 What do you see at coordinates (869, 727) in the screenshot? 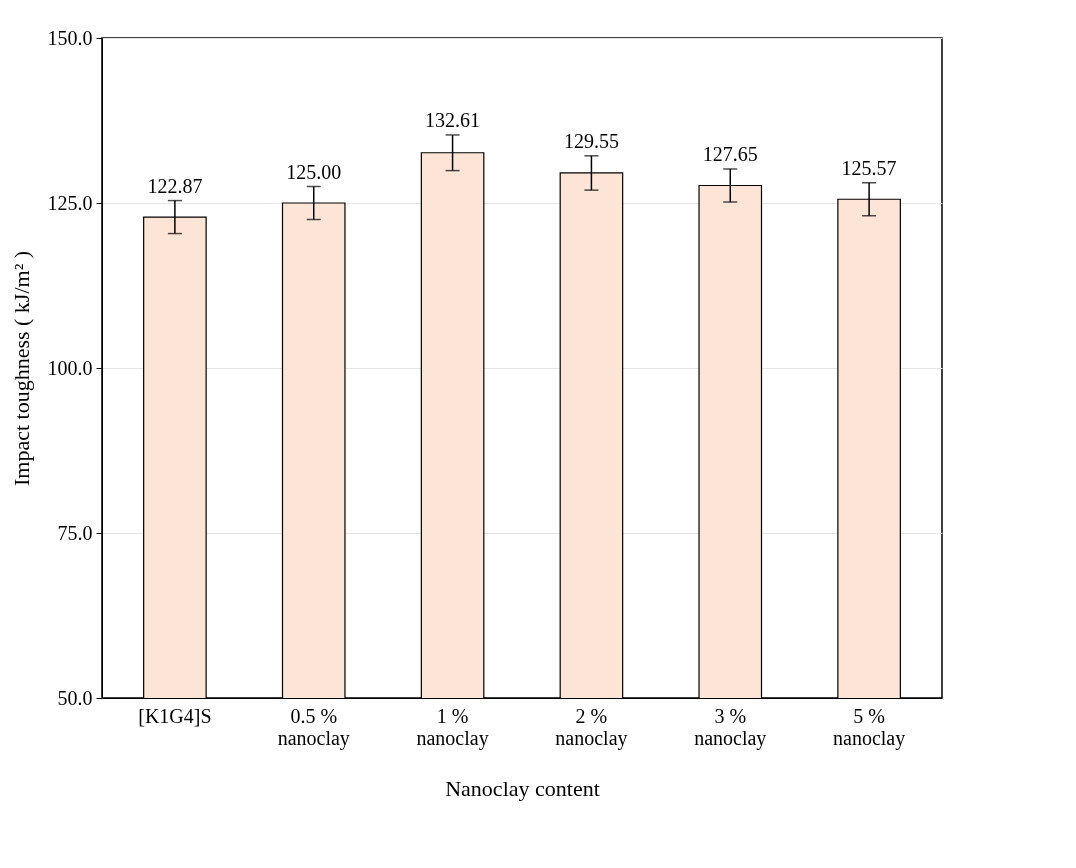
I see `x-tick-label: 5 % nanoclay` at bounding box center [869, 727].